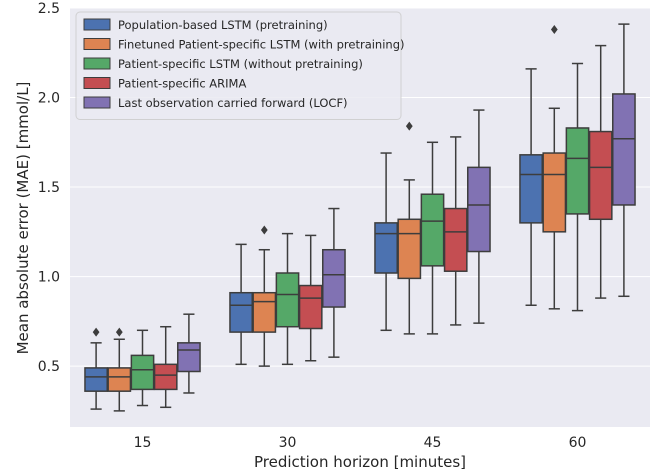  I want to click on legend-frame, so click(238, 65).